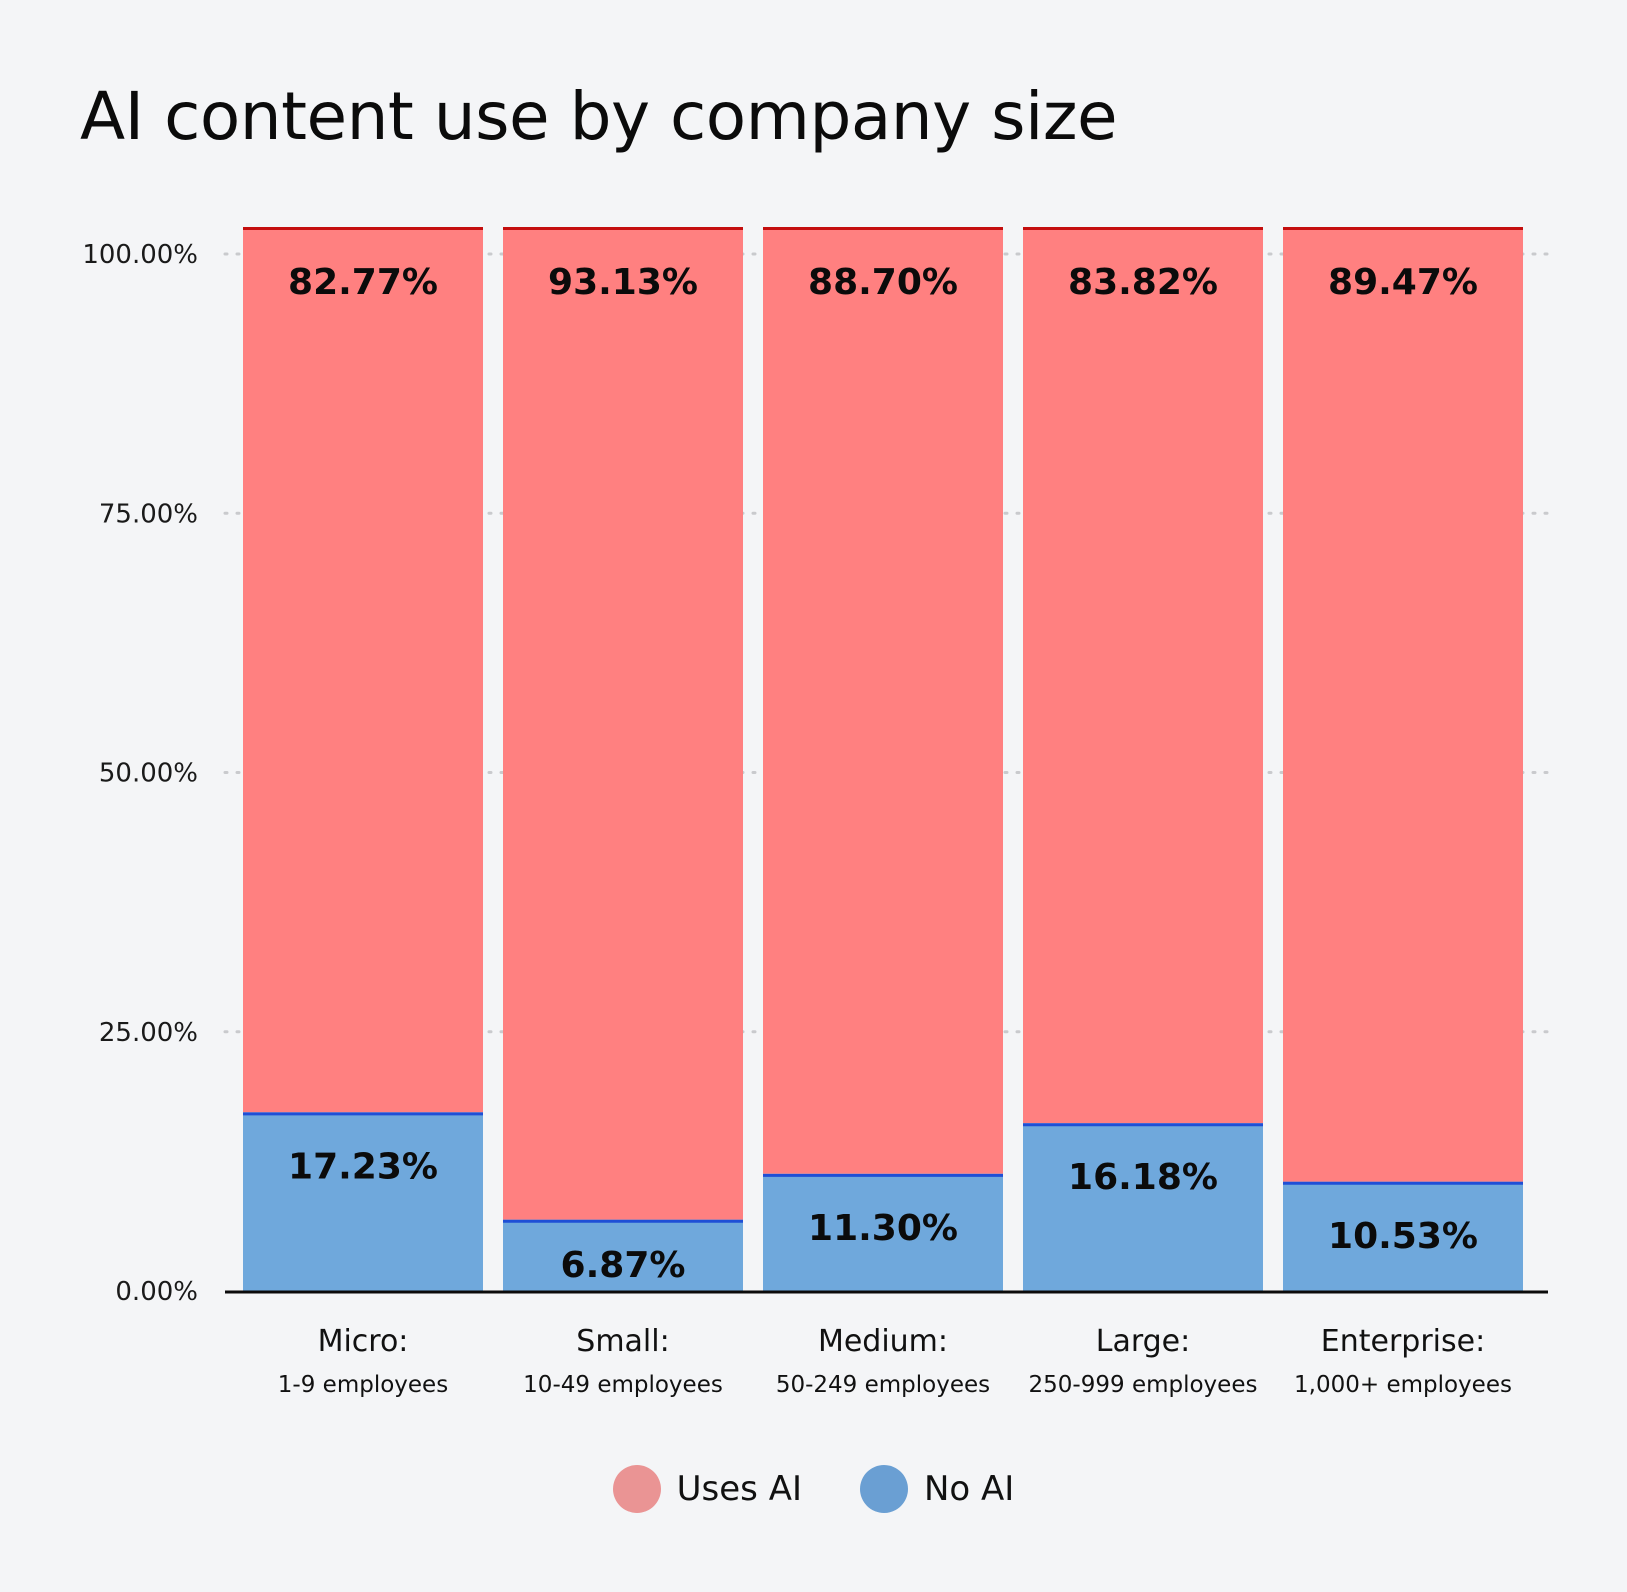  What do you see at coordinates (739, 1489) in the screenshot?
I see `legend-label-uses-ai: Uses AI` at bounding box center [739, 1489].